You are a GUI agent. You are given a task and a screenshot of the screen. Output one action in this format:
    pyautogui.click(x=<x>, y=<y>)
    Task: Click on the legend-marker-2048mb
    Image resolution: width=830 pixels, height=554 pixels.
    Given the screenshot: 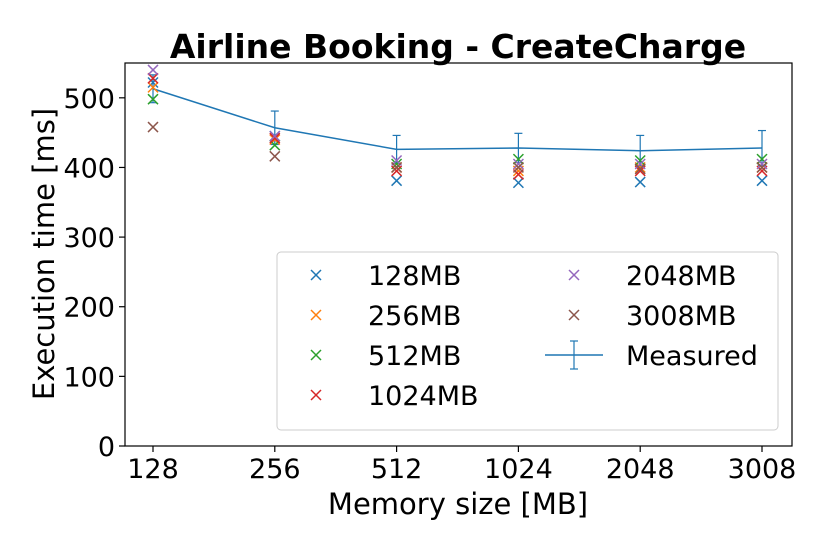 What is the action you would take?
    pyautogui.click(x=574, y=275)
    